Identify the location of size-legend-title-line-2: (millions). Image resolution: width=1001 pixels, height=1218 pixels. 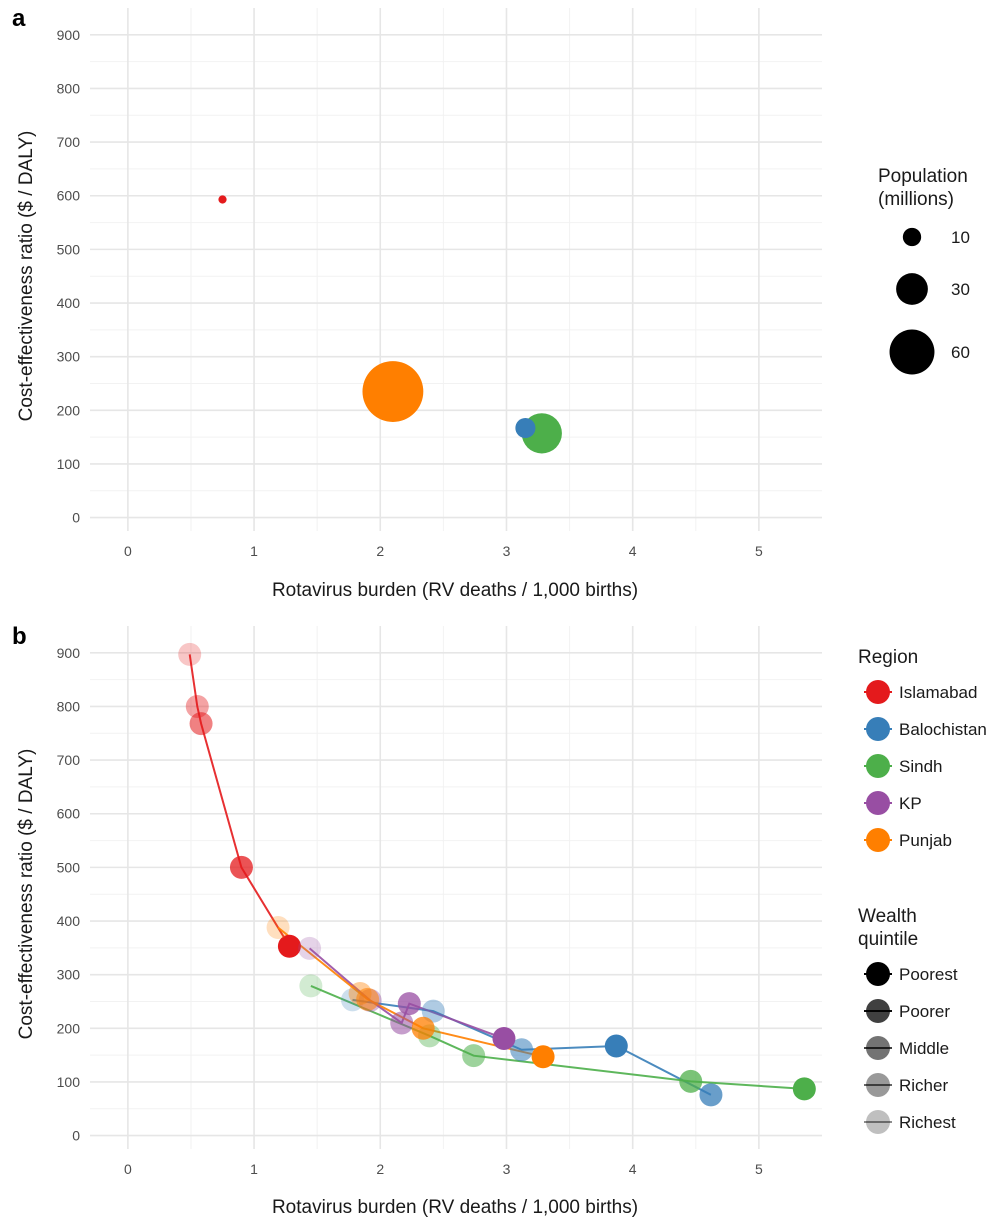
(916, 199).